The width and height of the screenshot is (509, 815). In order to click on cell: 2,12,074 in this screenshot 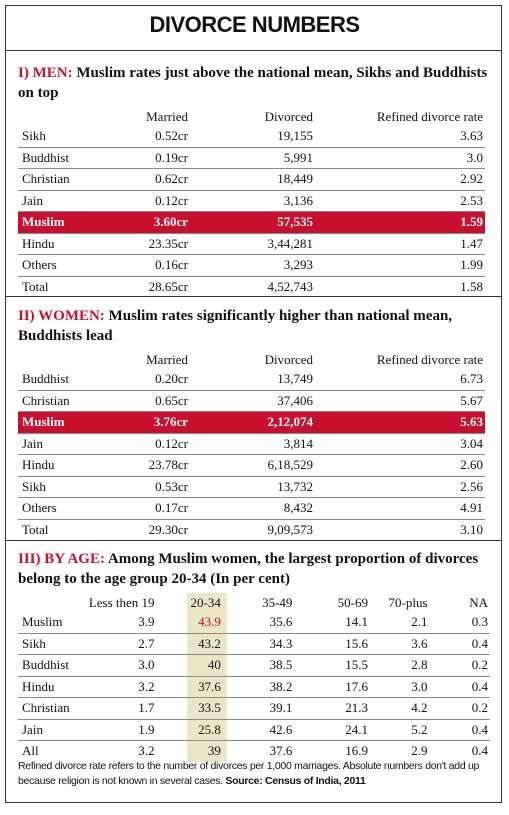, I will do `click(252, 422)`.